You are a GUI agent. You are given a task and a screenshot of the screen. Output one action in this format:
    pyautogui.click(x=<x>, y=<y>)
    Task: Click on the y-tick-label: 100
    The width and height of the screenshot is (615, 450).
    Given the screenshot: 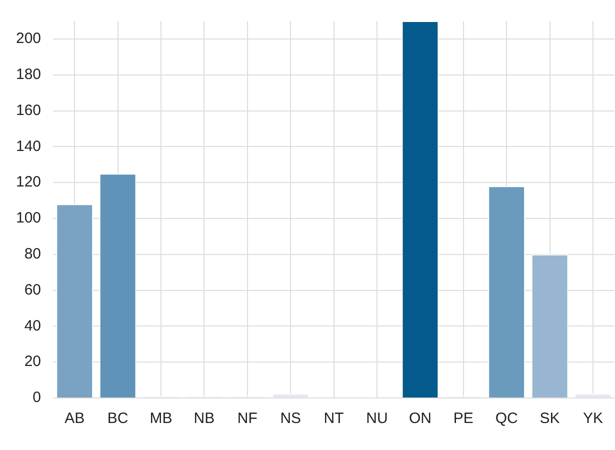 What is the action you would take?
    pyautogui.click(x=29, y=218)
    